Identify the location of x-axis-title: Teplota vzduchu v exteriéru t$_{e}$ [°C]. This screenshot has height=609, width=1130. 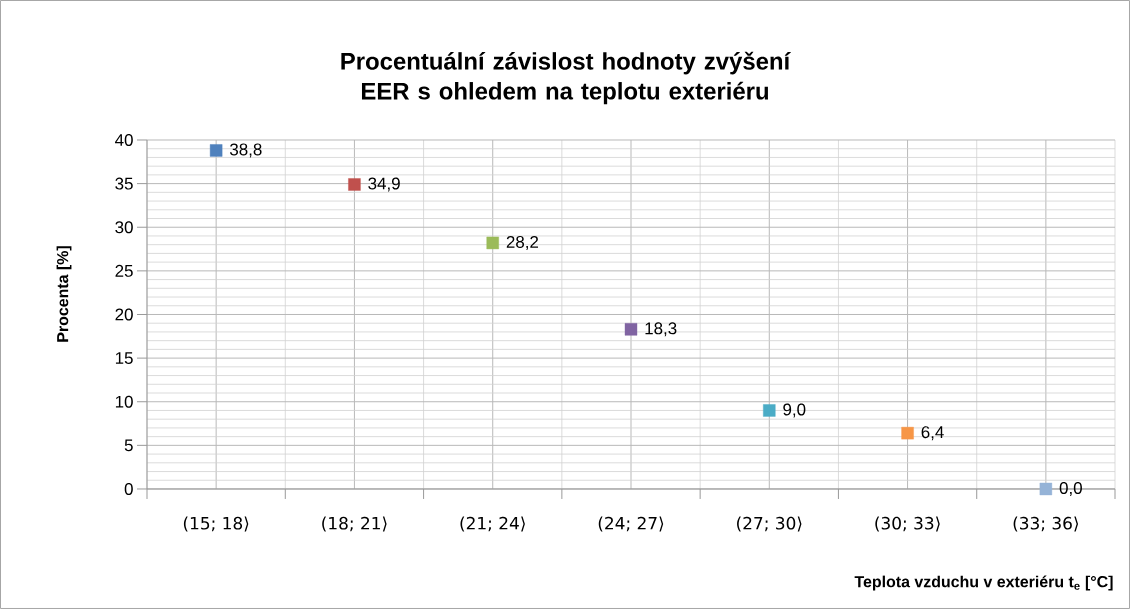
(983, 583).